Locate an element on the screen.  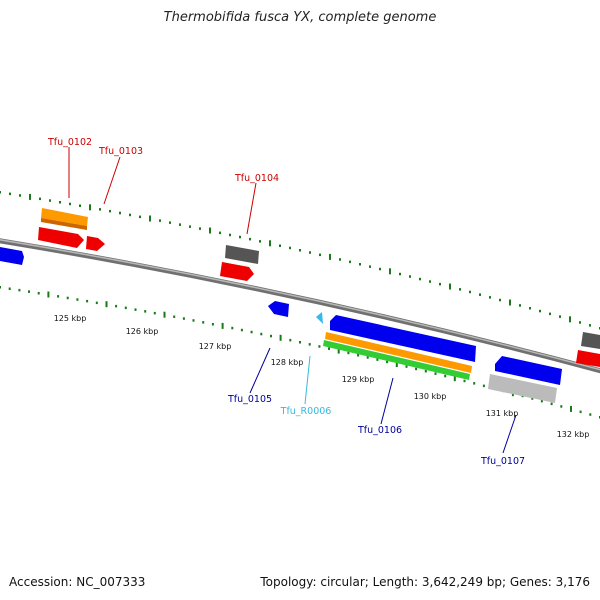
gene-arrow-blue-tfu0106 is located at coordinates (403, 338).